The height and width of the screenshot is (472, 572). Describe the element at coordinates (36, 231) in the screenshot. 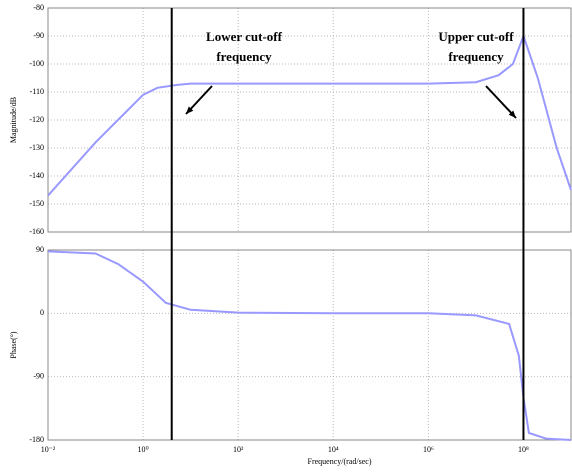

I see `y-tick-label: -160` at that location.